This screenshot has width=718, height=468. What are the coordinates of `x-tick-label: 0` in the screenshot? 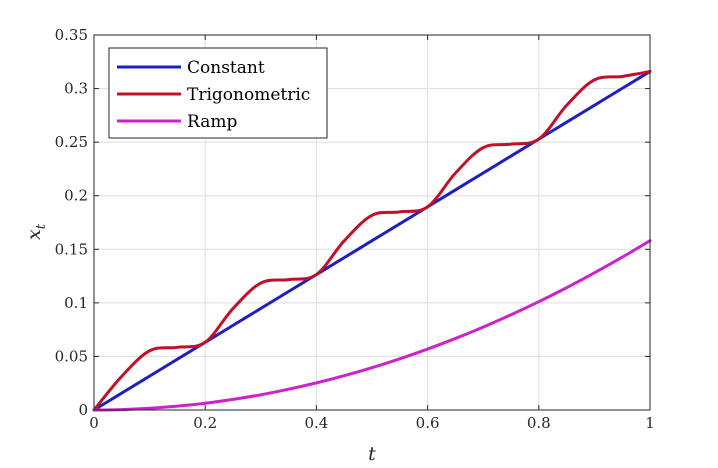 It's located at (94, 423).